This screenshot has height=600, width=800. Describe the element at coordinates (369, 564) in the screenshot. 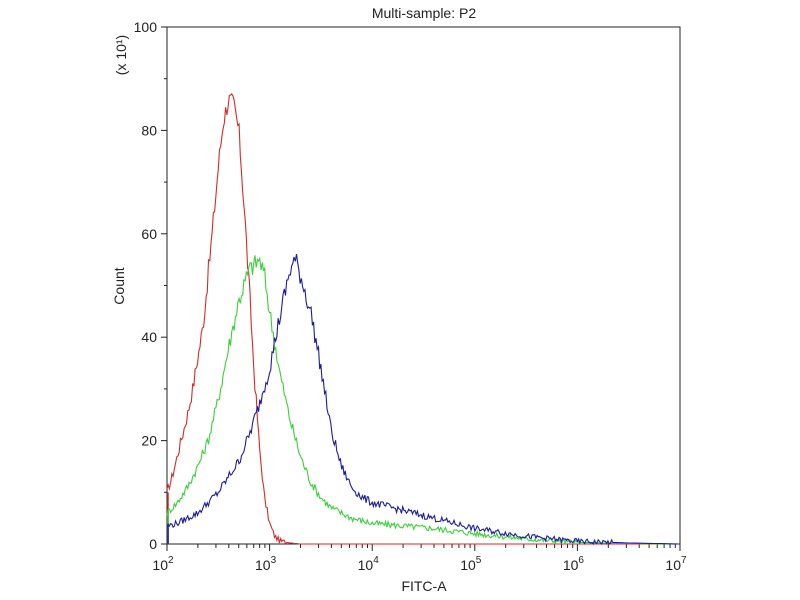

I see `x-tick-label: 10⁴` at that location.